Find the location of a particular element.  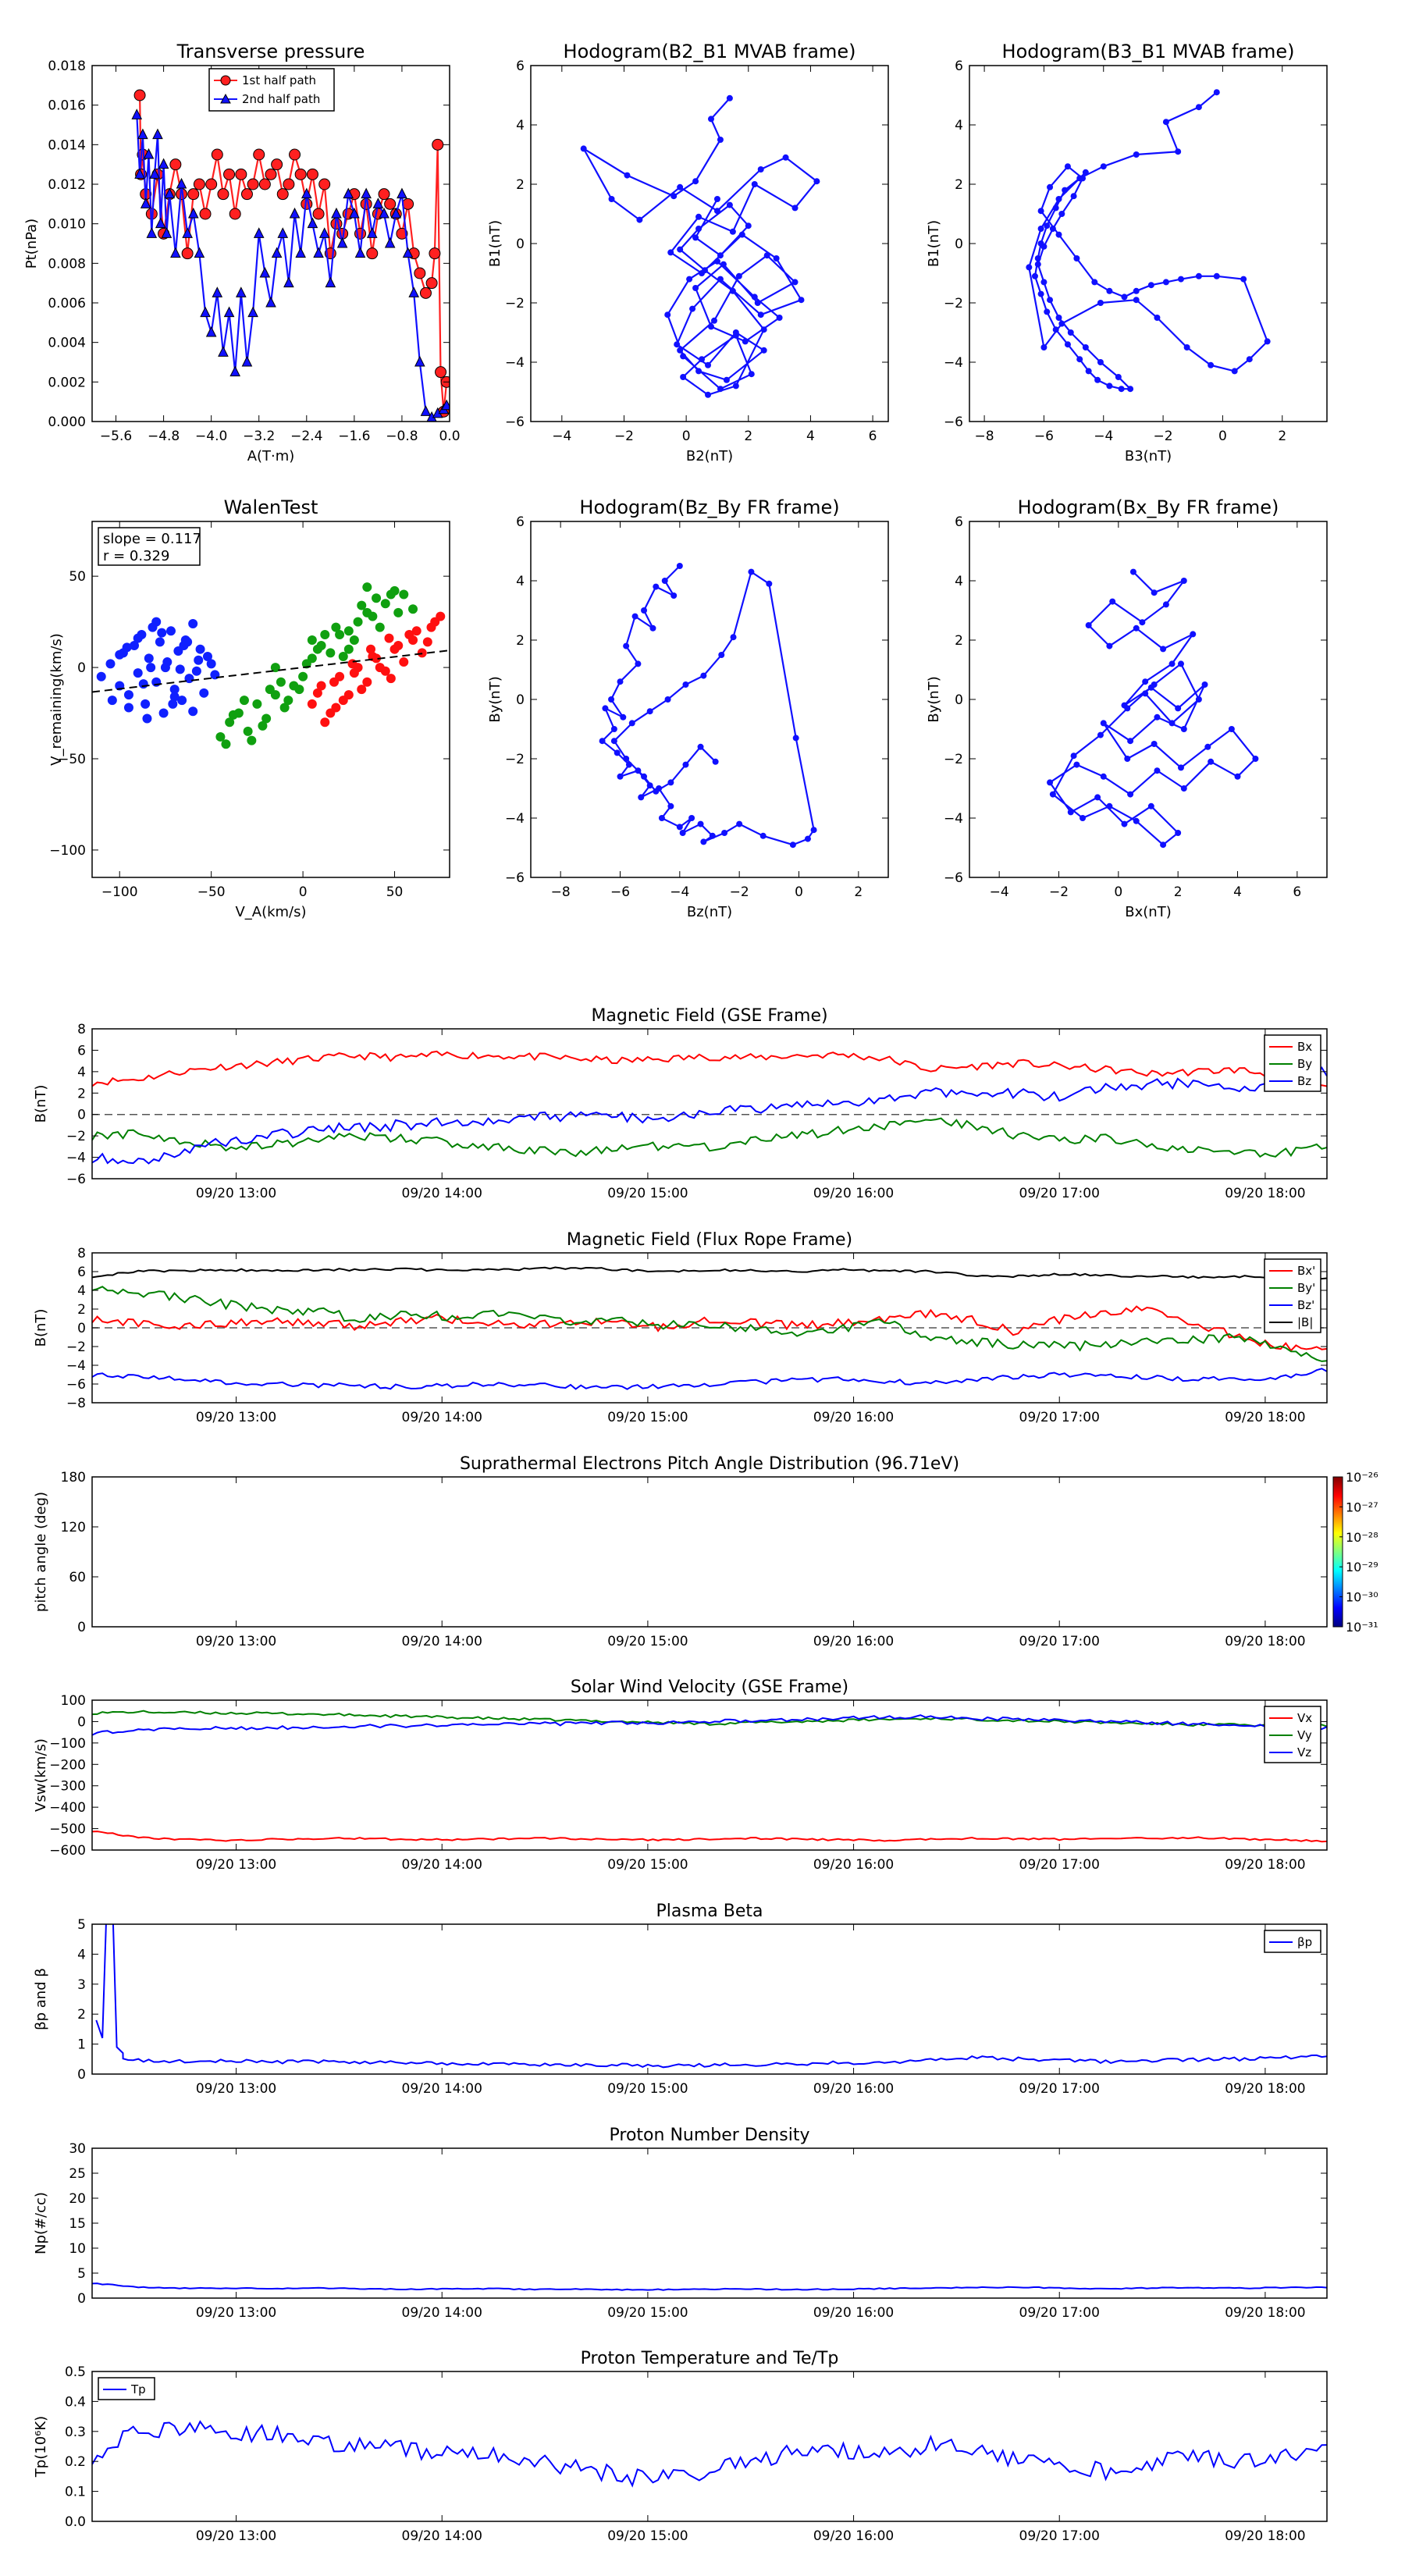

colorbar-label: 10⁻²⁷ is located at coordinates (1362, 1507).